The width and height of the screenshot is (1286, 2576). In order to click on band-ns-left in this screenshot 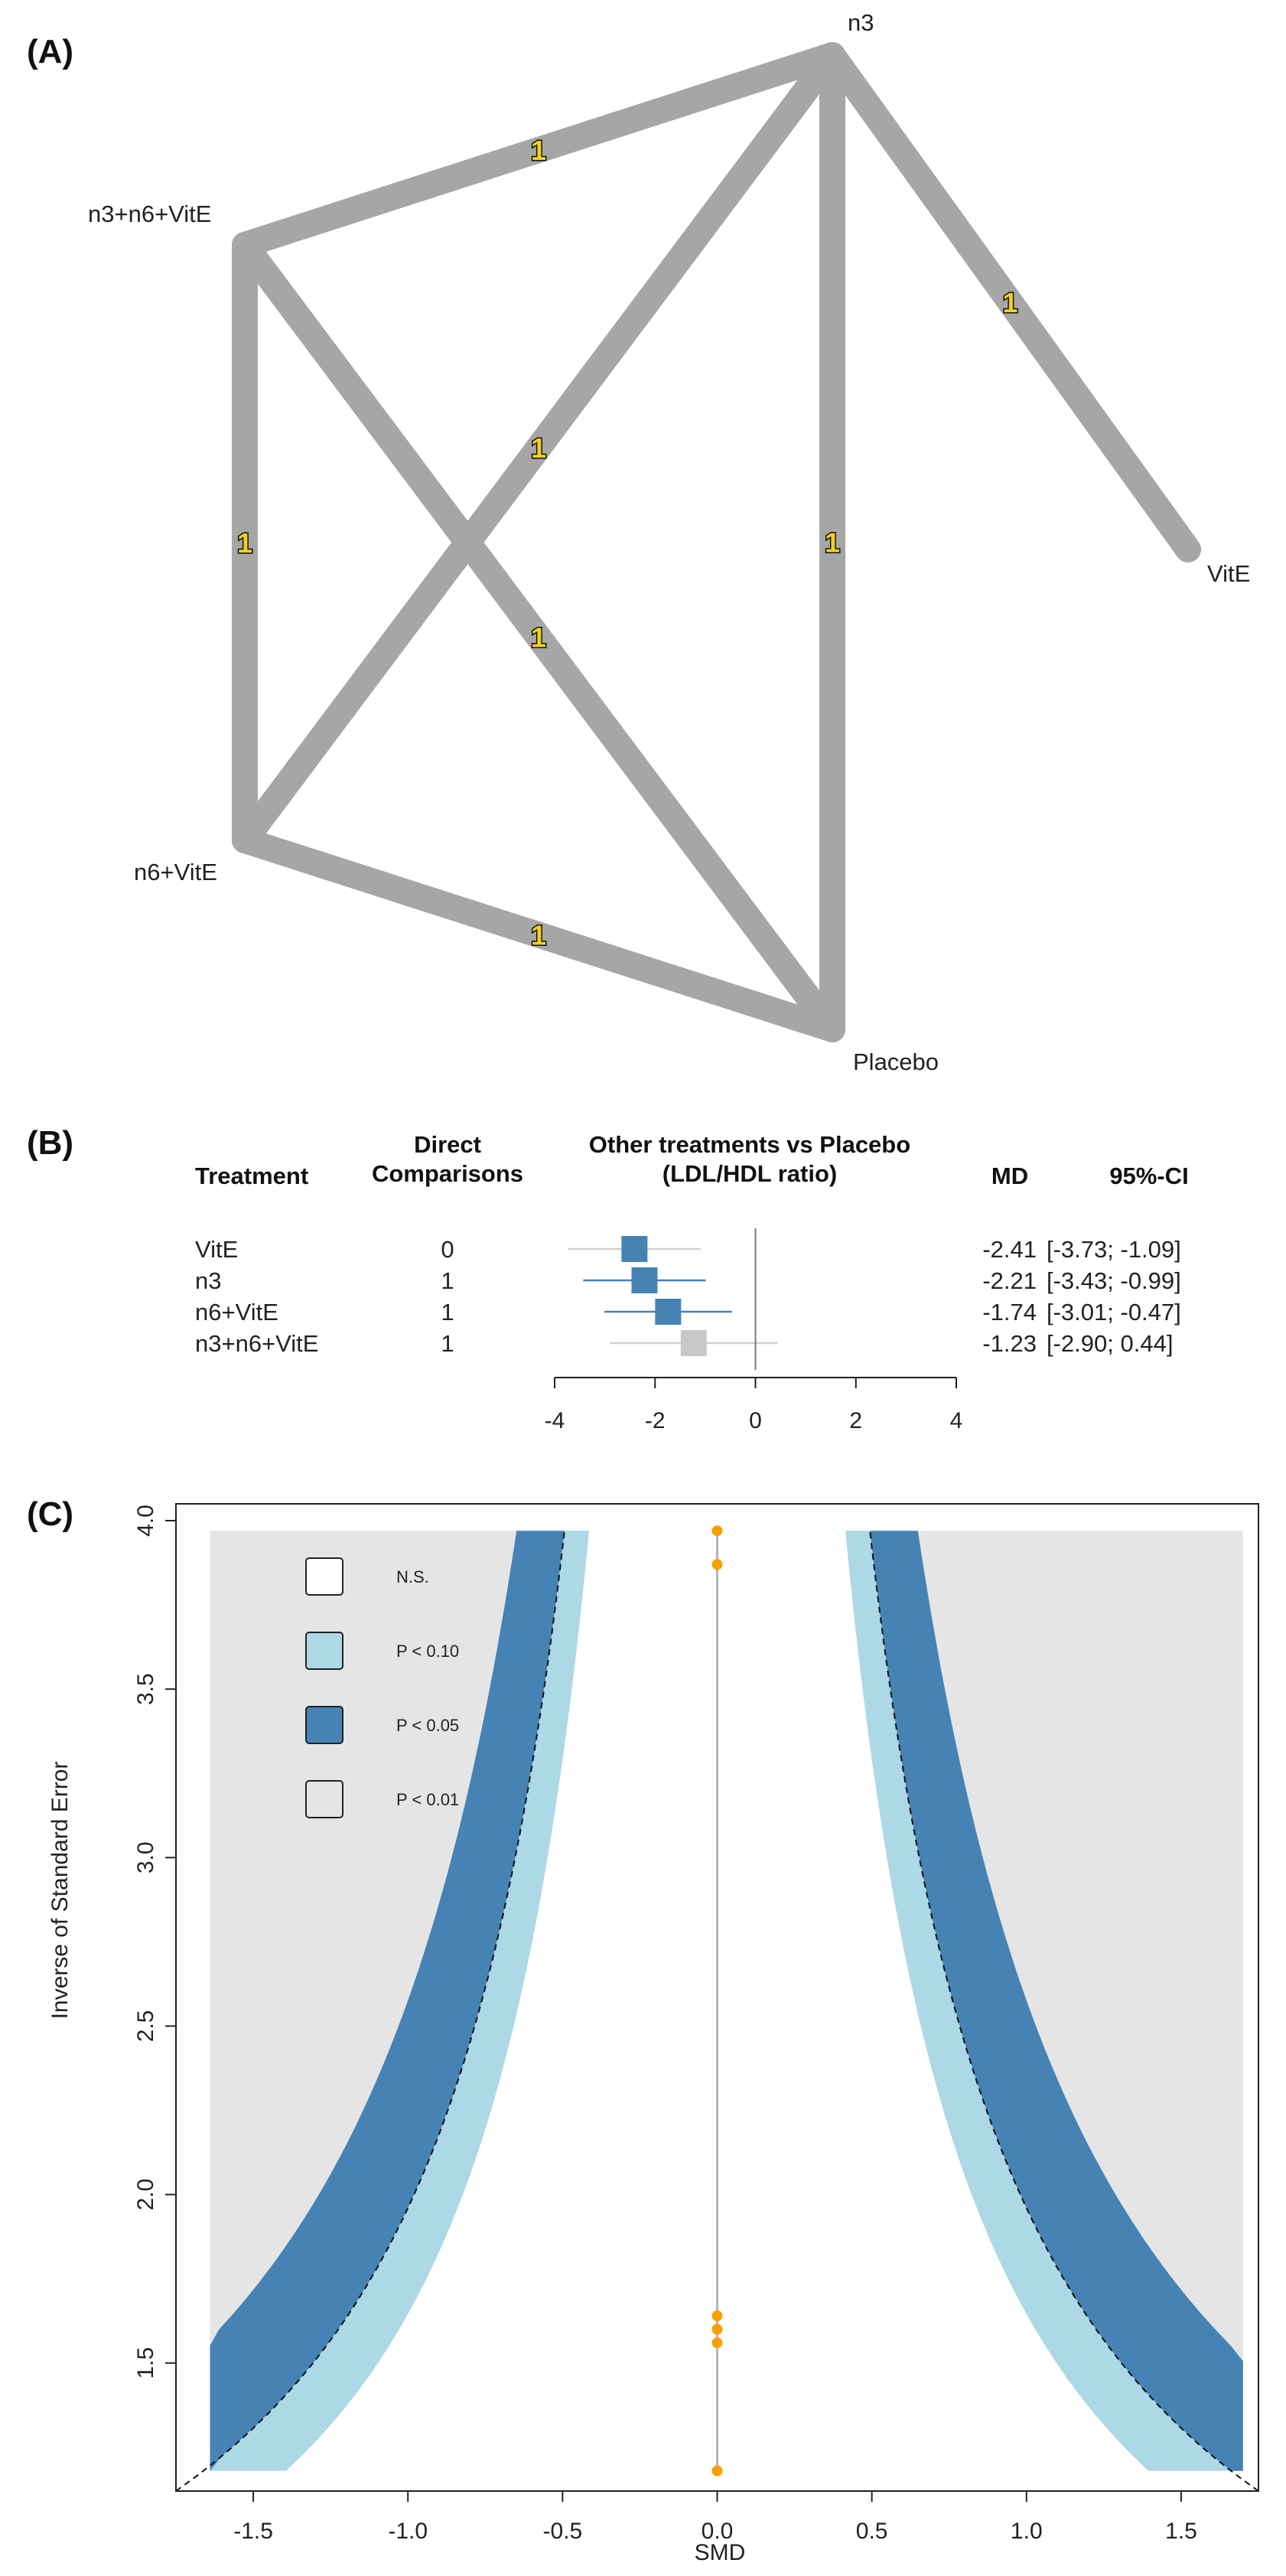, I will do `click(502, 2001)`.